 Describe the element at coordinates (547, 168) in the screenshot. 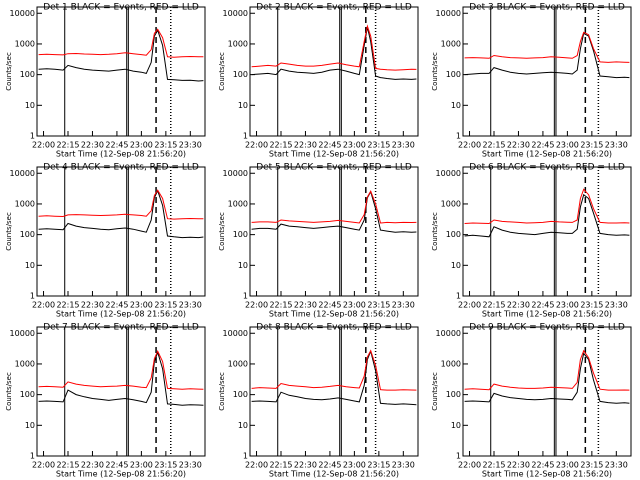

I see `panel-title: Det 6 BLACK = Events, RED = LLD` at that location.